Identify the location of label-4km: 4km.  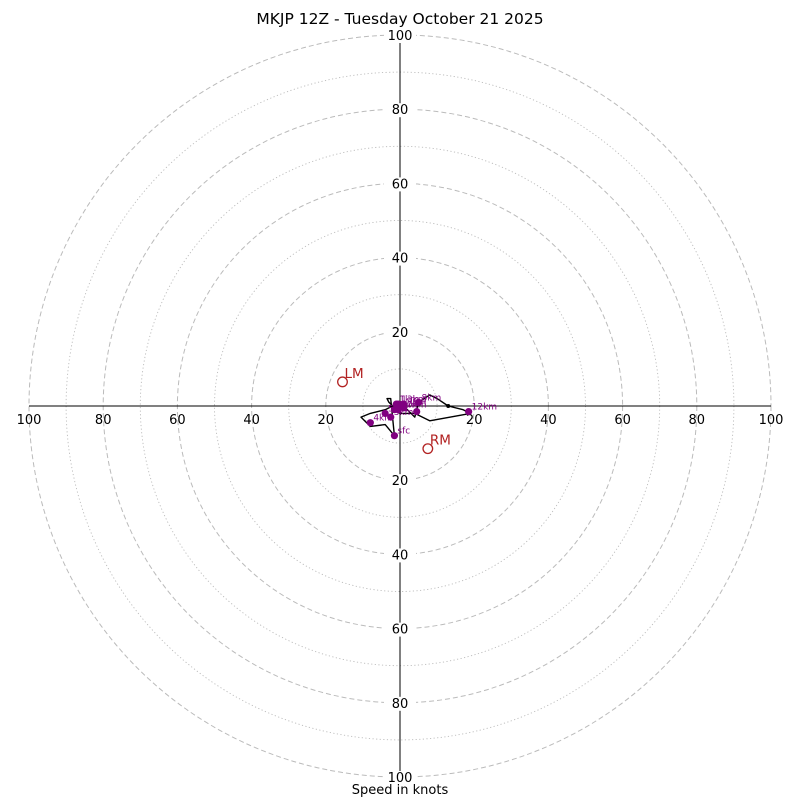
(383, 419).